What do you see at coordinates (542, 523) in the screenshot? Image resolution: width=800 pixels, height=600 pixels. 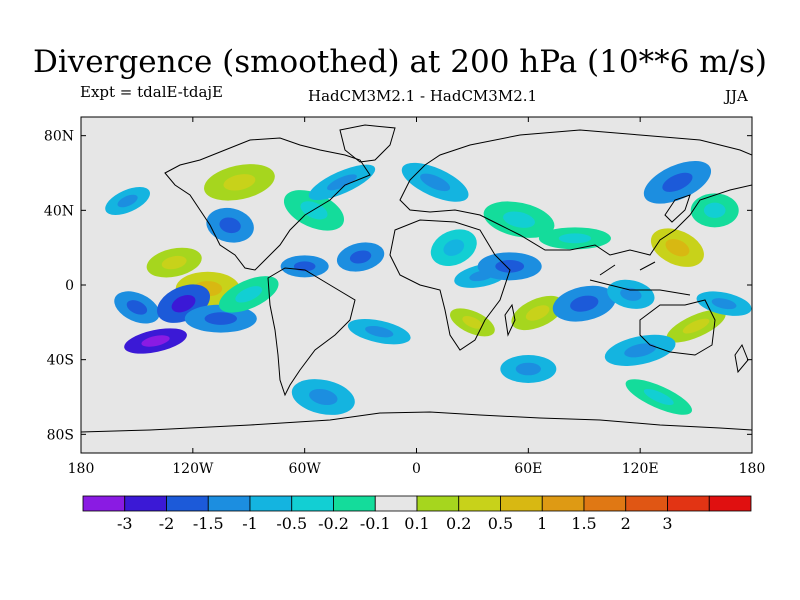 I see `colorbar-label: 1` at bounding box center [542, 523].